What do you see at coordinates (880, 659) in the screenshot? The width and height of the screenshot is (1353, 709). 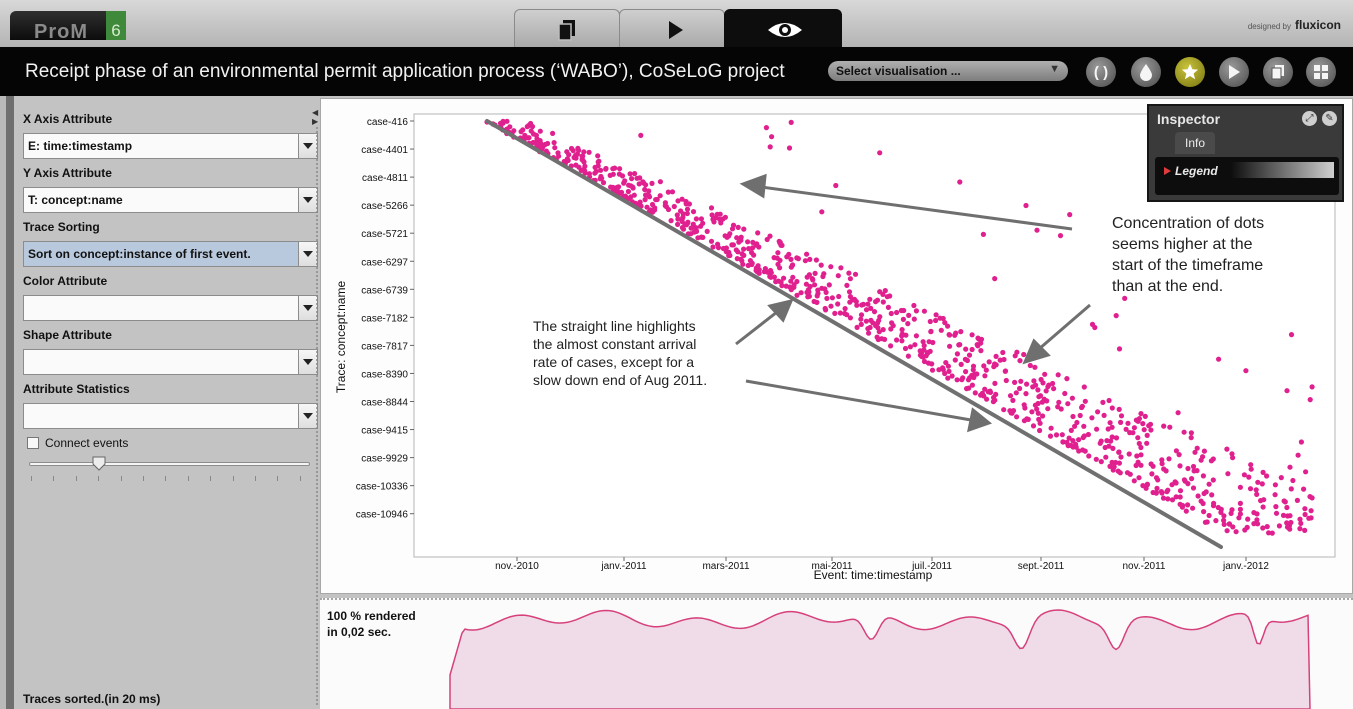 I see `density-curve` at bounding box center [880, 659].